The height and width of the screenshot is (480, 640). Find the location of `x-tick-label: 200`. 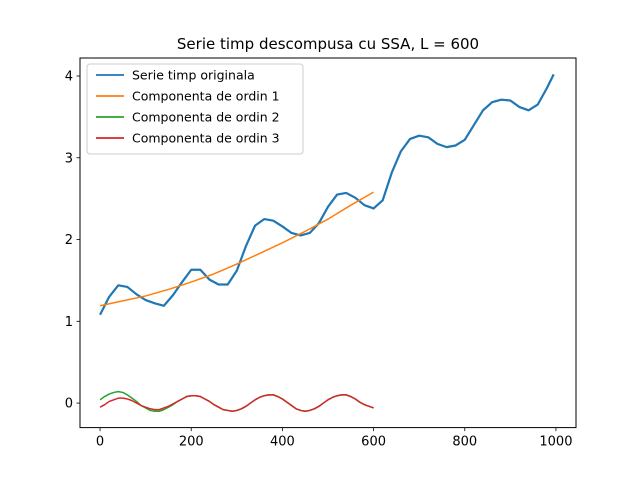

x-tick-label: 200 is located at coordinates (191, 442).